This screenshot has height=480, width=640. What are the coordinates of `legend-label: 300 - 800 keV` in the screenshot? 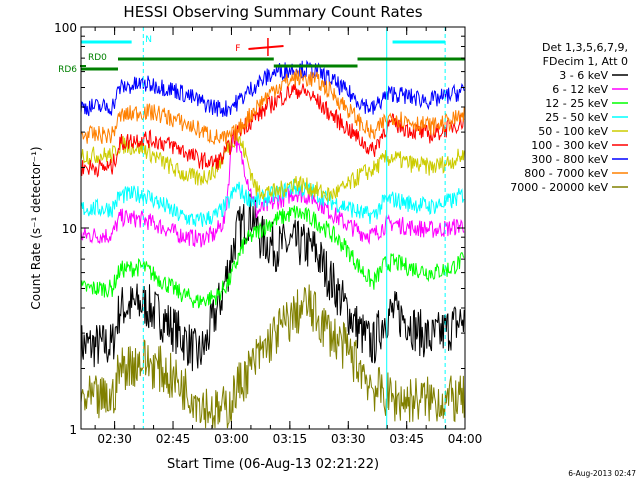 It's located at (569, 159).